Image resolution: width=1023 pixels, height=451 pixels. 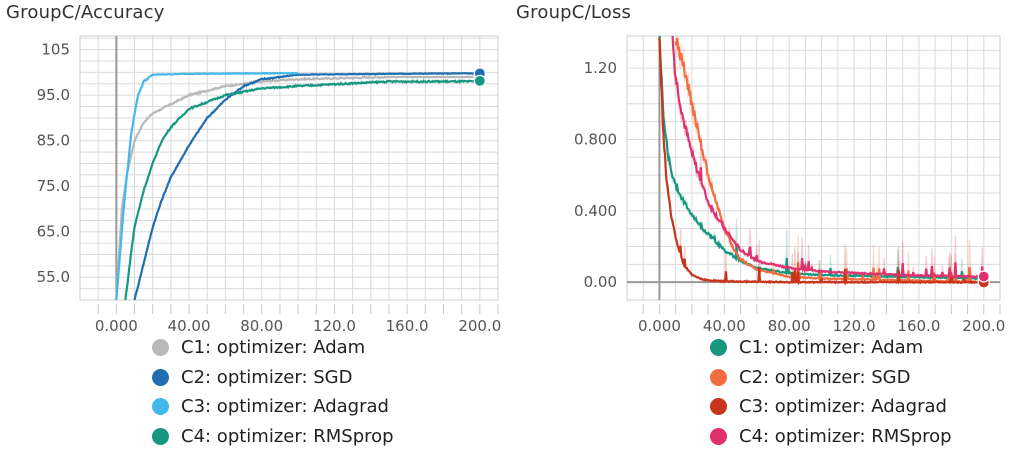 I want to click on y-tick-label: 105, so click(x=55, y=50).